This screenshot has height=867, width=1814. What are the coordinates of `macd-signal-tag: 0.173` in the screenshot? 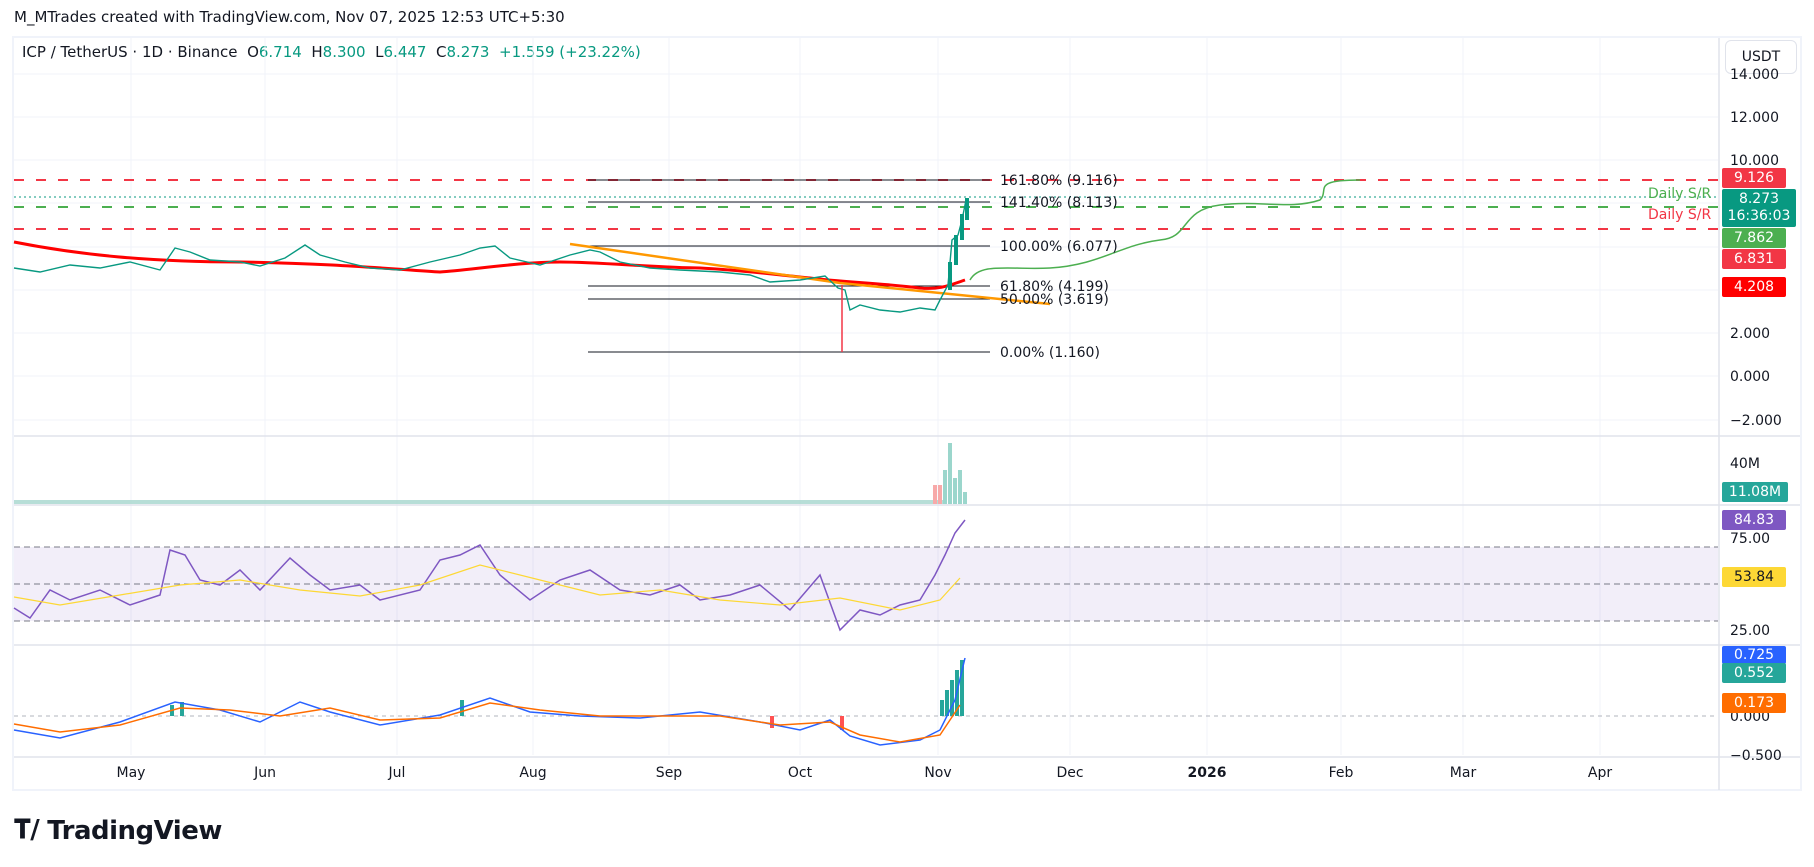 It's located at (1754, 703).